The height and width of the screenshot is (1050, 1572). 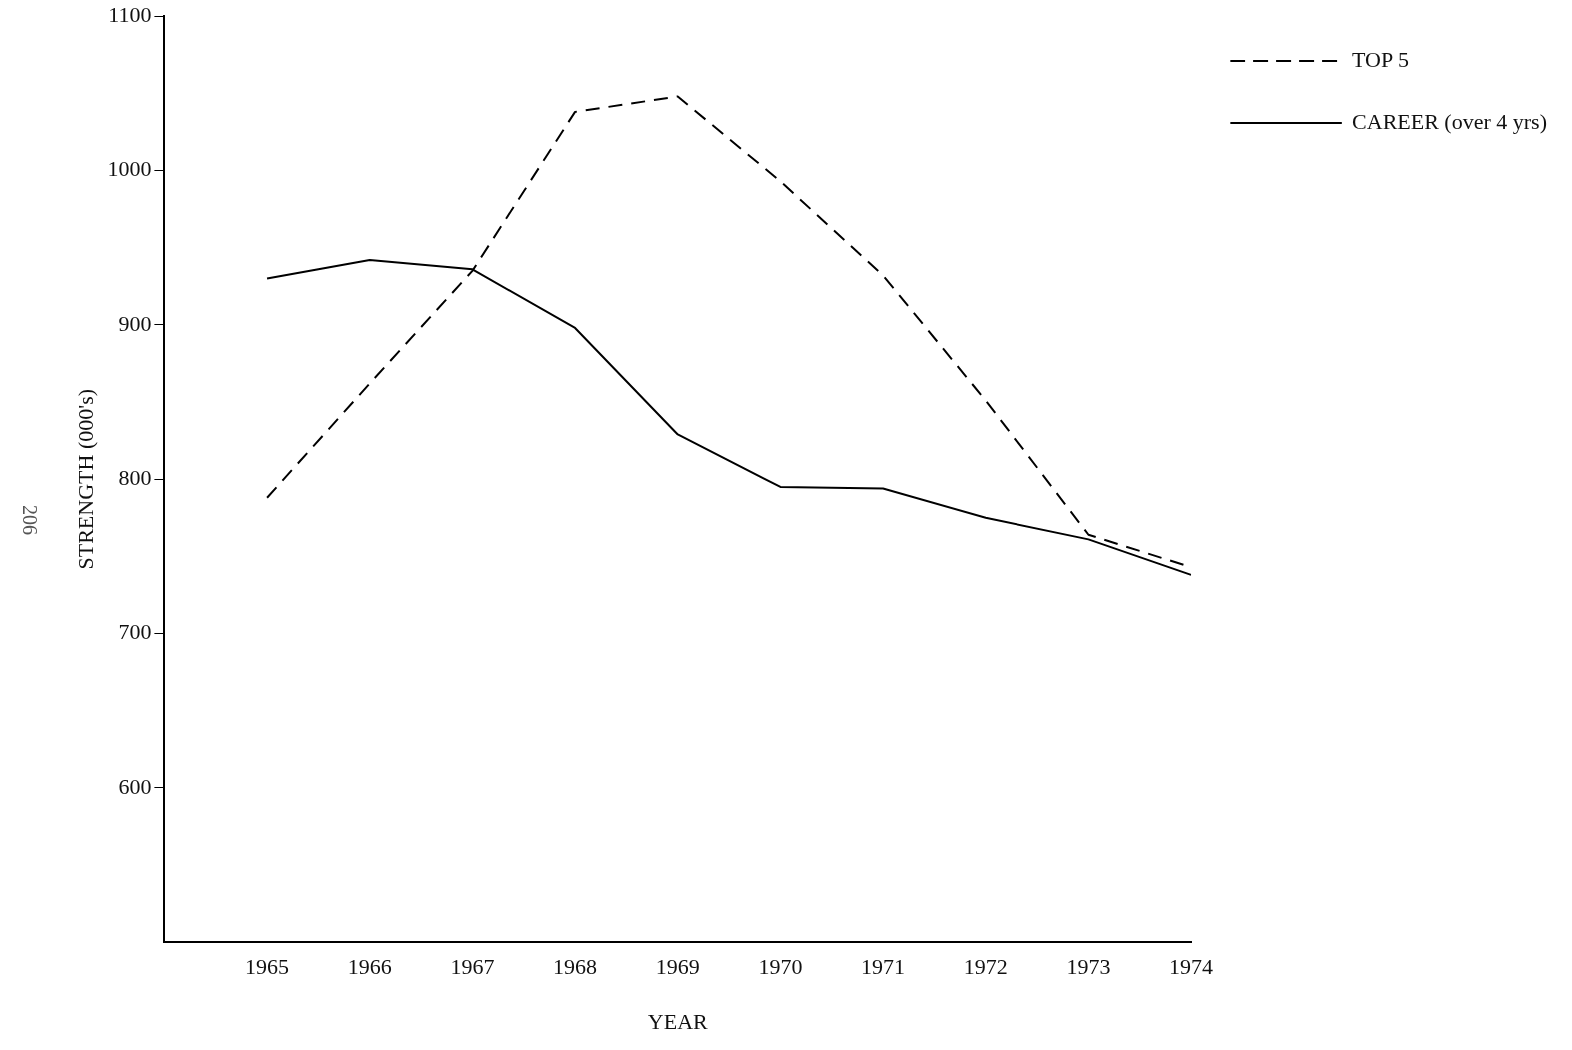 I want to click on x-tick-label: 1969, so click(x=677, y=967).